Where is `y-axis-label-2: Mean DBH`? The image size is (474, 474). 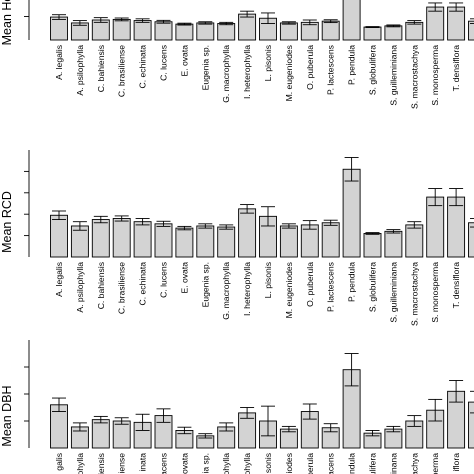
y-axis-label-2: Mean DBH is located at coordinates (7, 415).